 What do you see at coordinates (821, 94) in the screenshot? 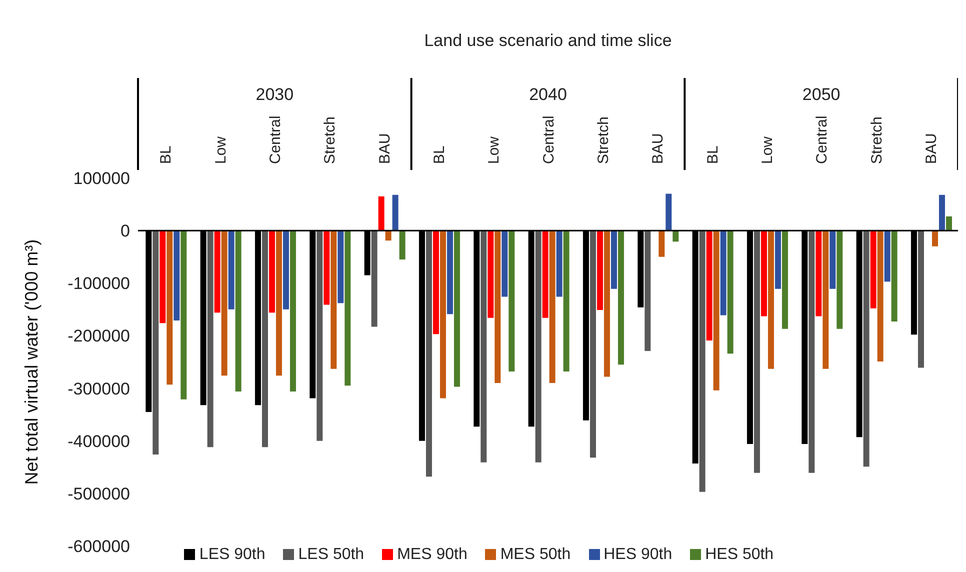
I see `text: 2050` at bounding box center [821, 94].